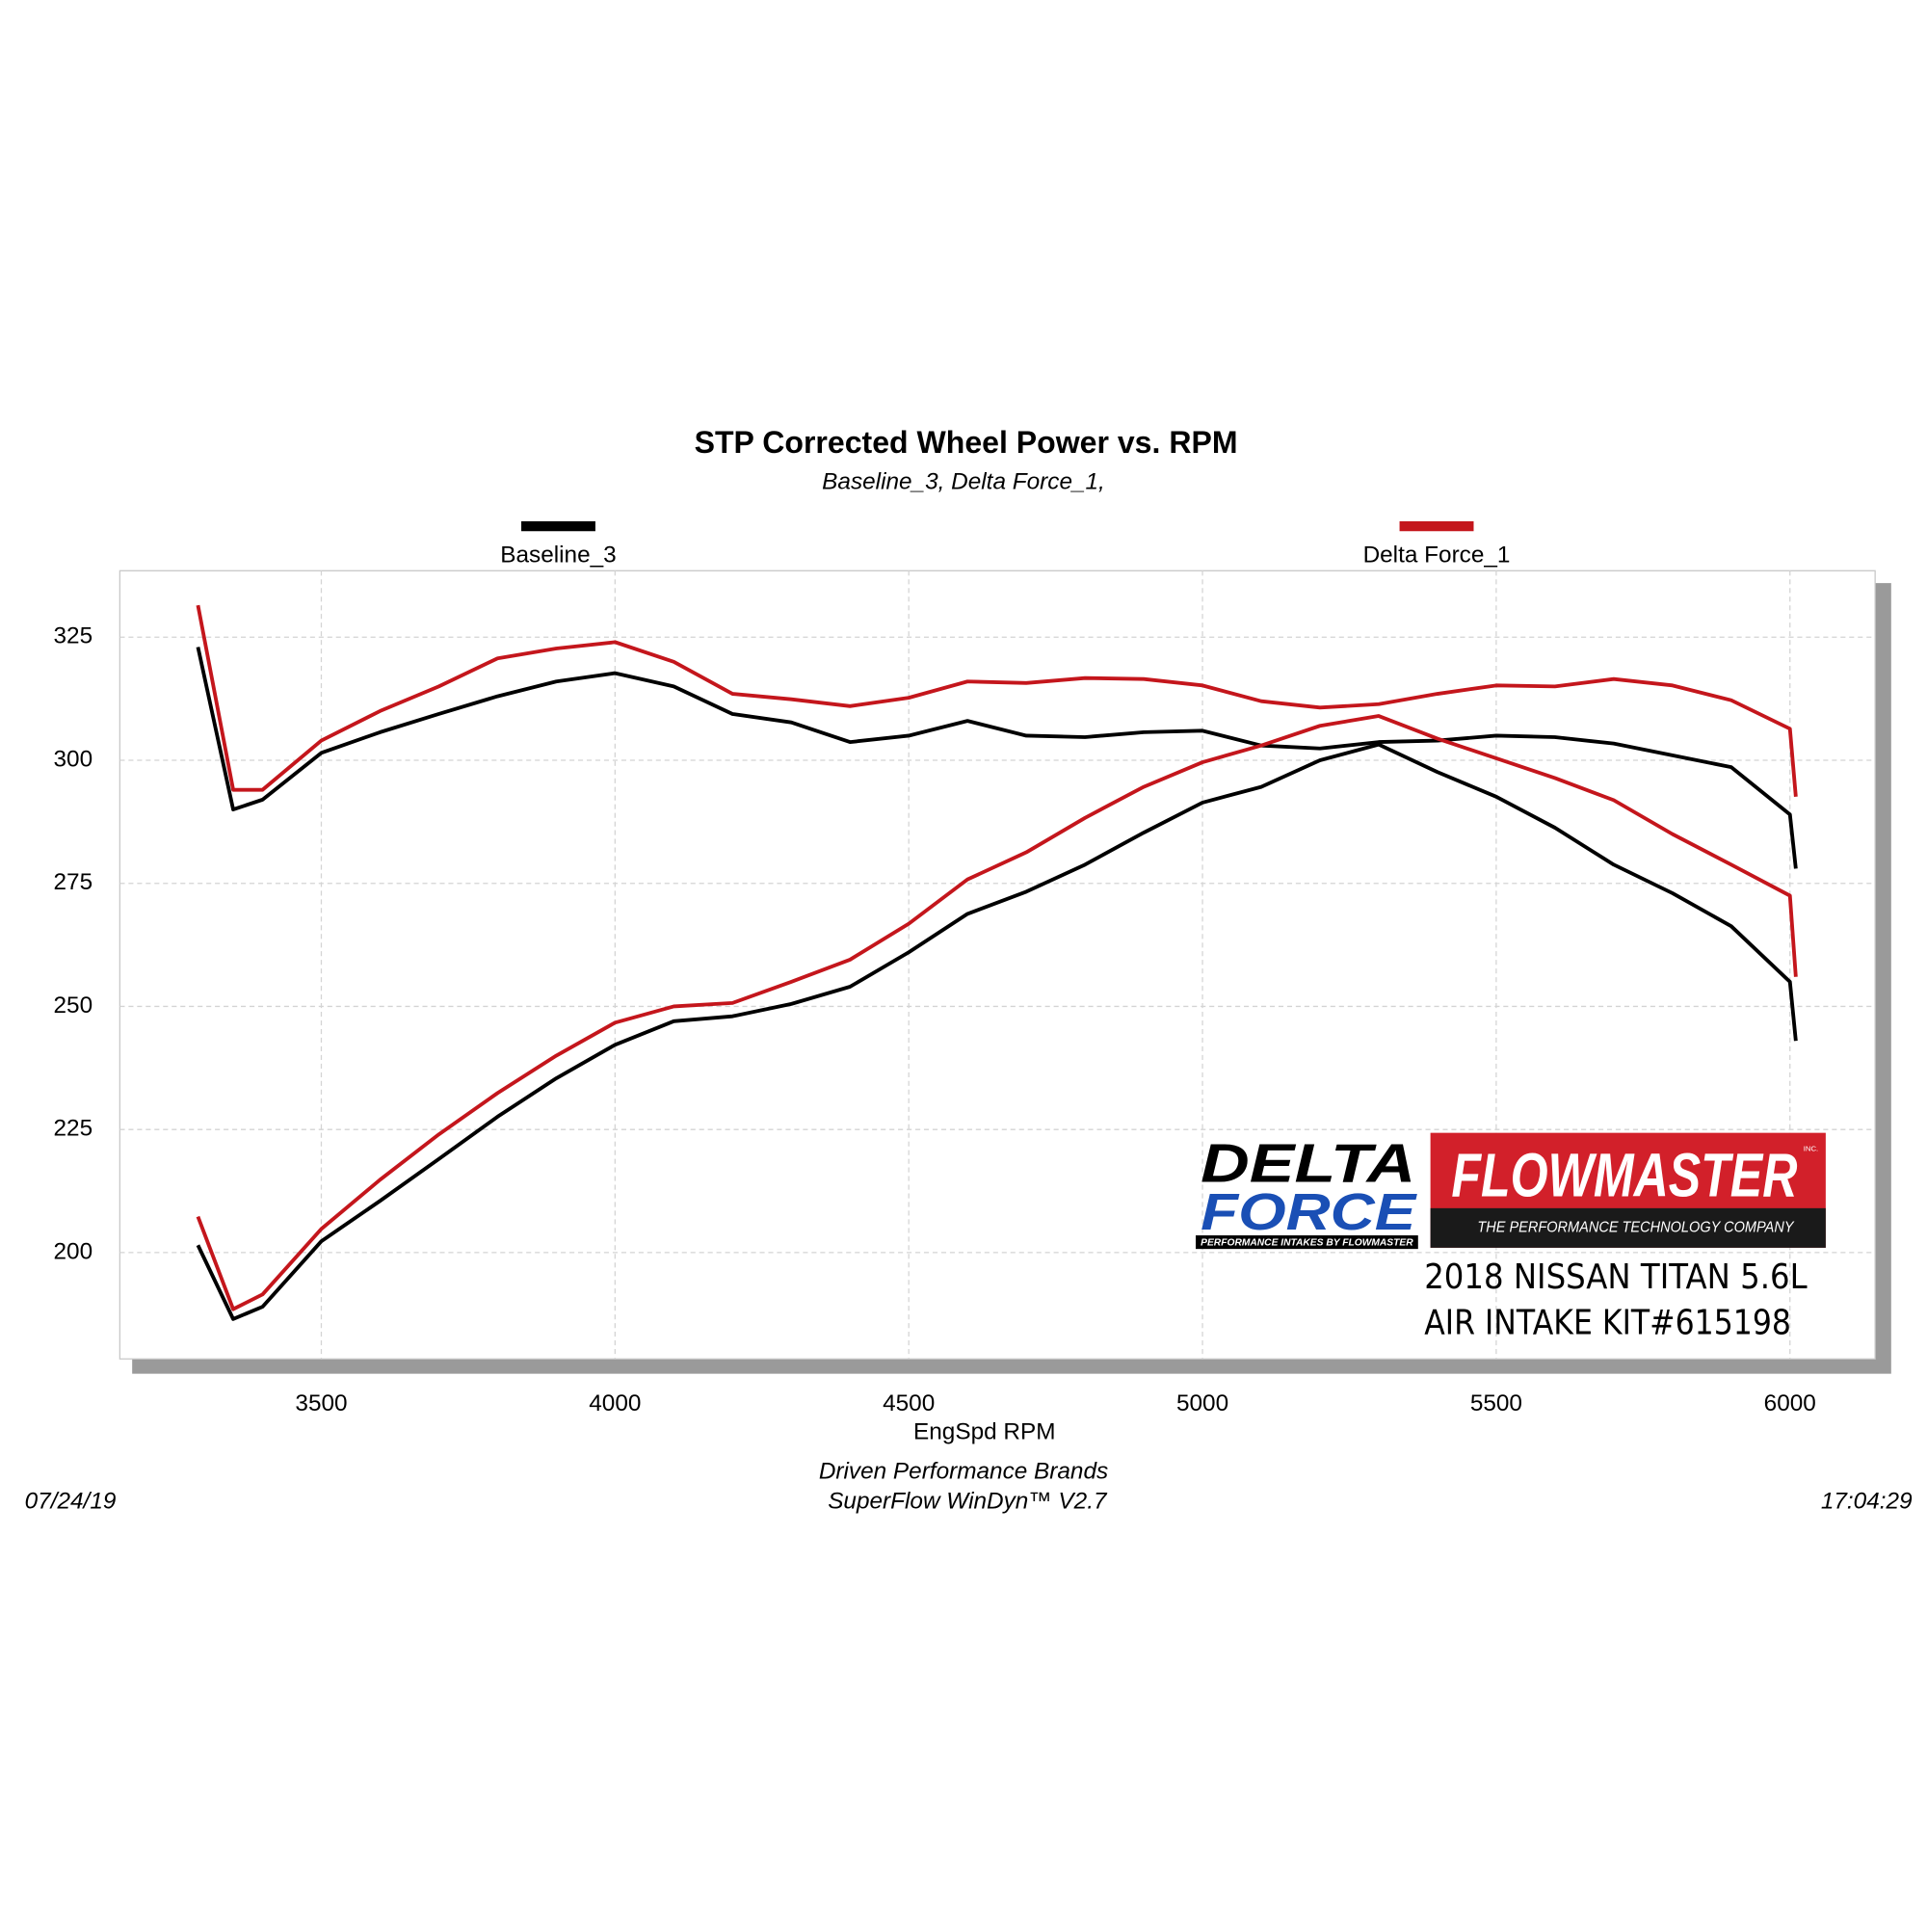 Image resolution: width=1927 pixels, height=1932 pixels. I want to click on x-tick-label: 4500, so click(909, 1403).